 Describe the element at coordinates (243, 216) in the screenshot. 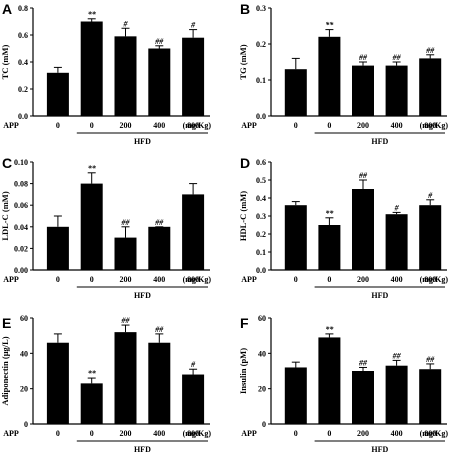

I see `y-axis-label: HDL-C (mM)` at that location.